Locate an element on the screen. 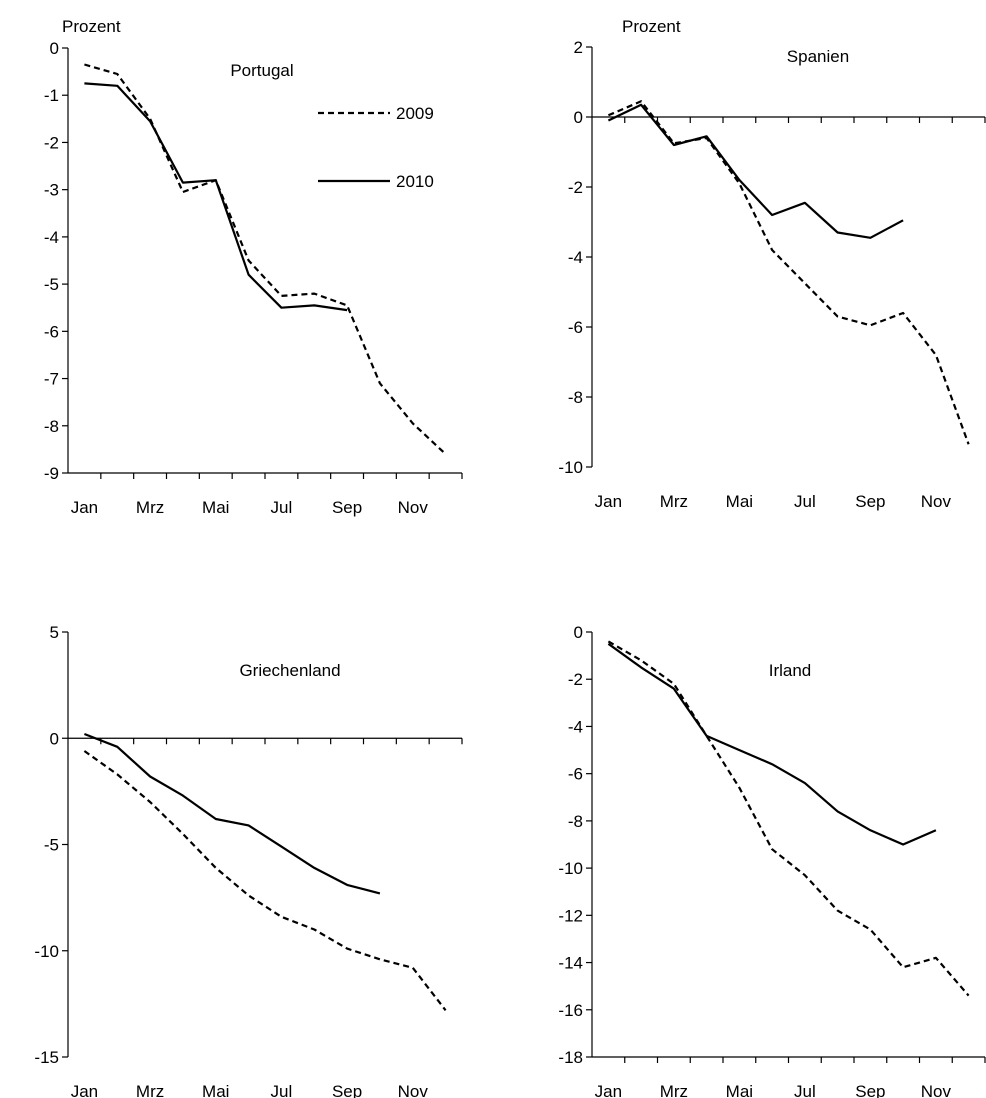 The image size is (986, 1098). y-tick-label: -12 is located at coordinates (570, 915).